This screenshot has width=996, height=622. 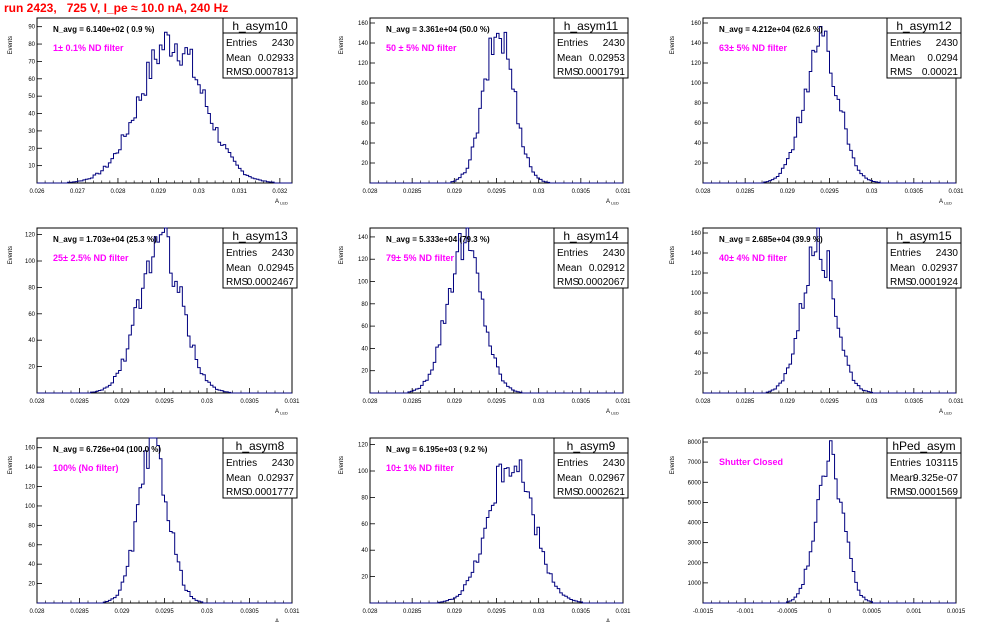 I want to click on n-avg-label: N_avg = 2.685e+04 (39.9 %), so click(x=771, y=239).